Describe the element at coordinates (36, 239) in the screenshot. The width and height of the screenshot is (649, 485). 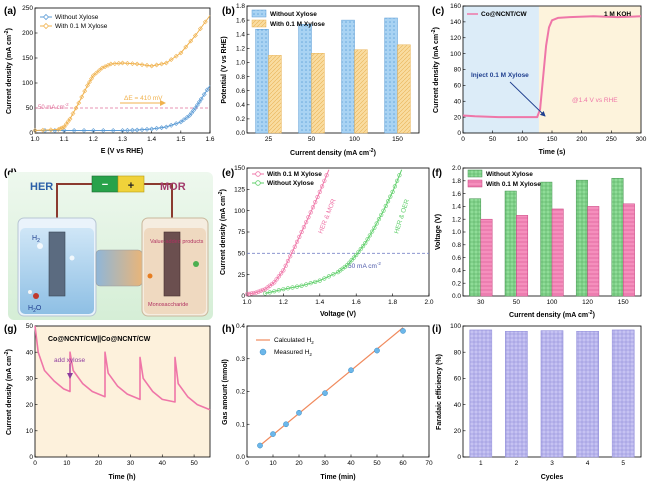
I see `h2-label: H2` at that location.